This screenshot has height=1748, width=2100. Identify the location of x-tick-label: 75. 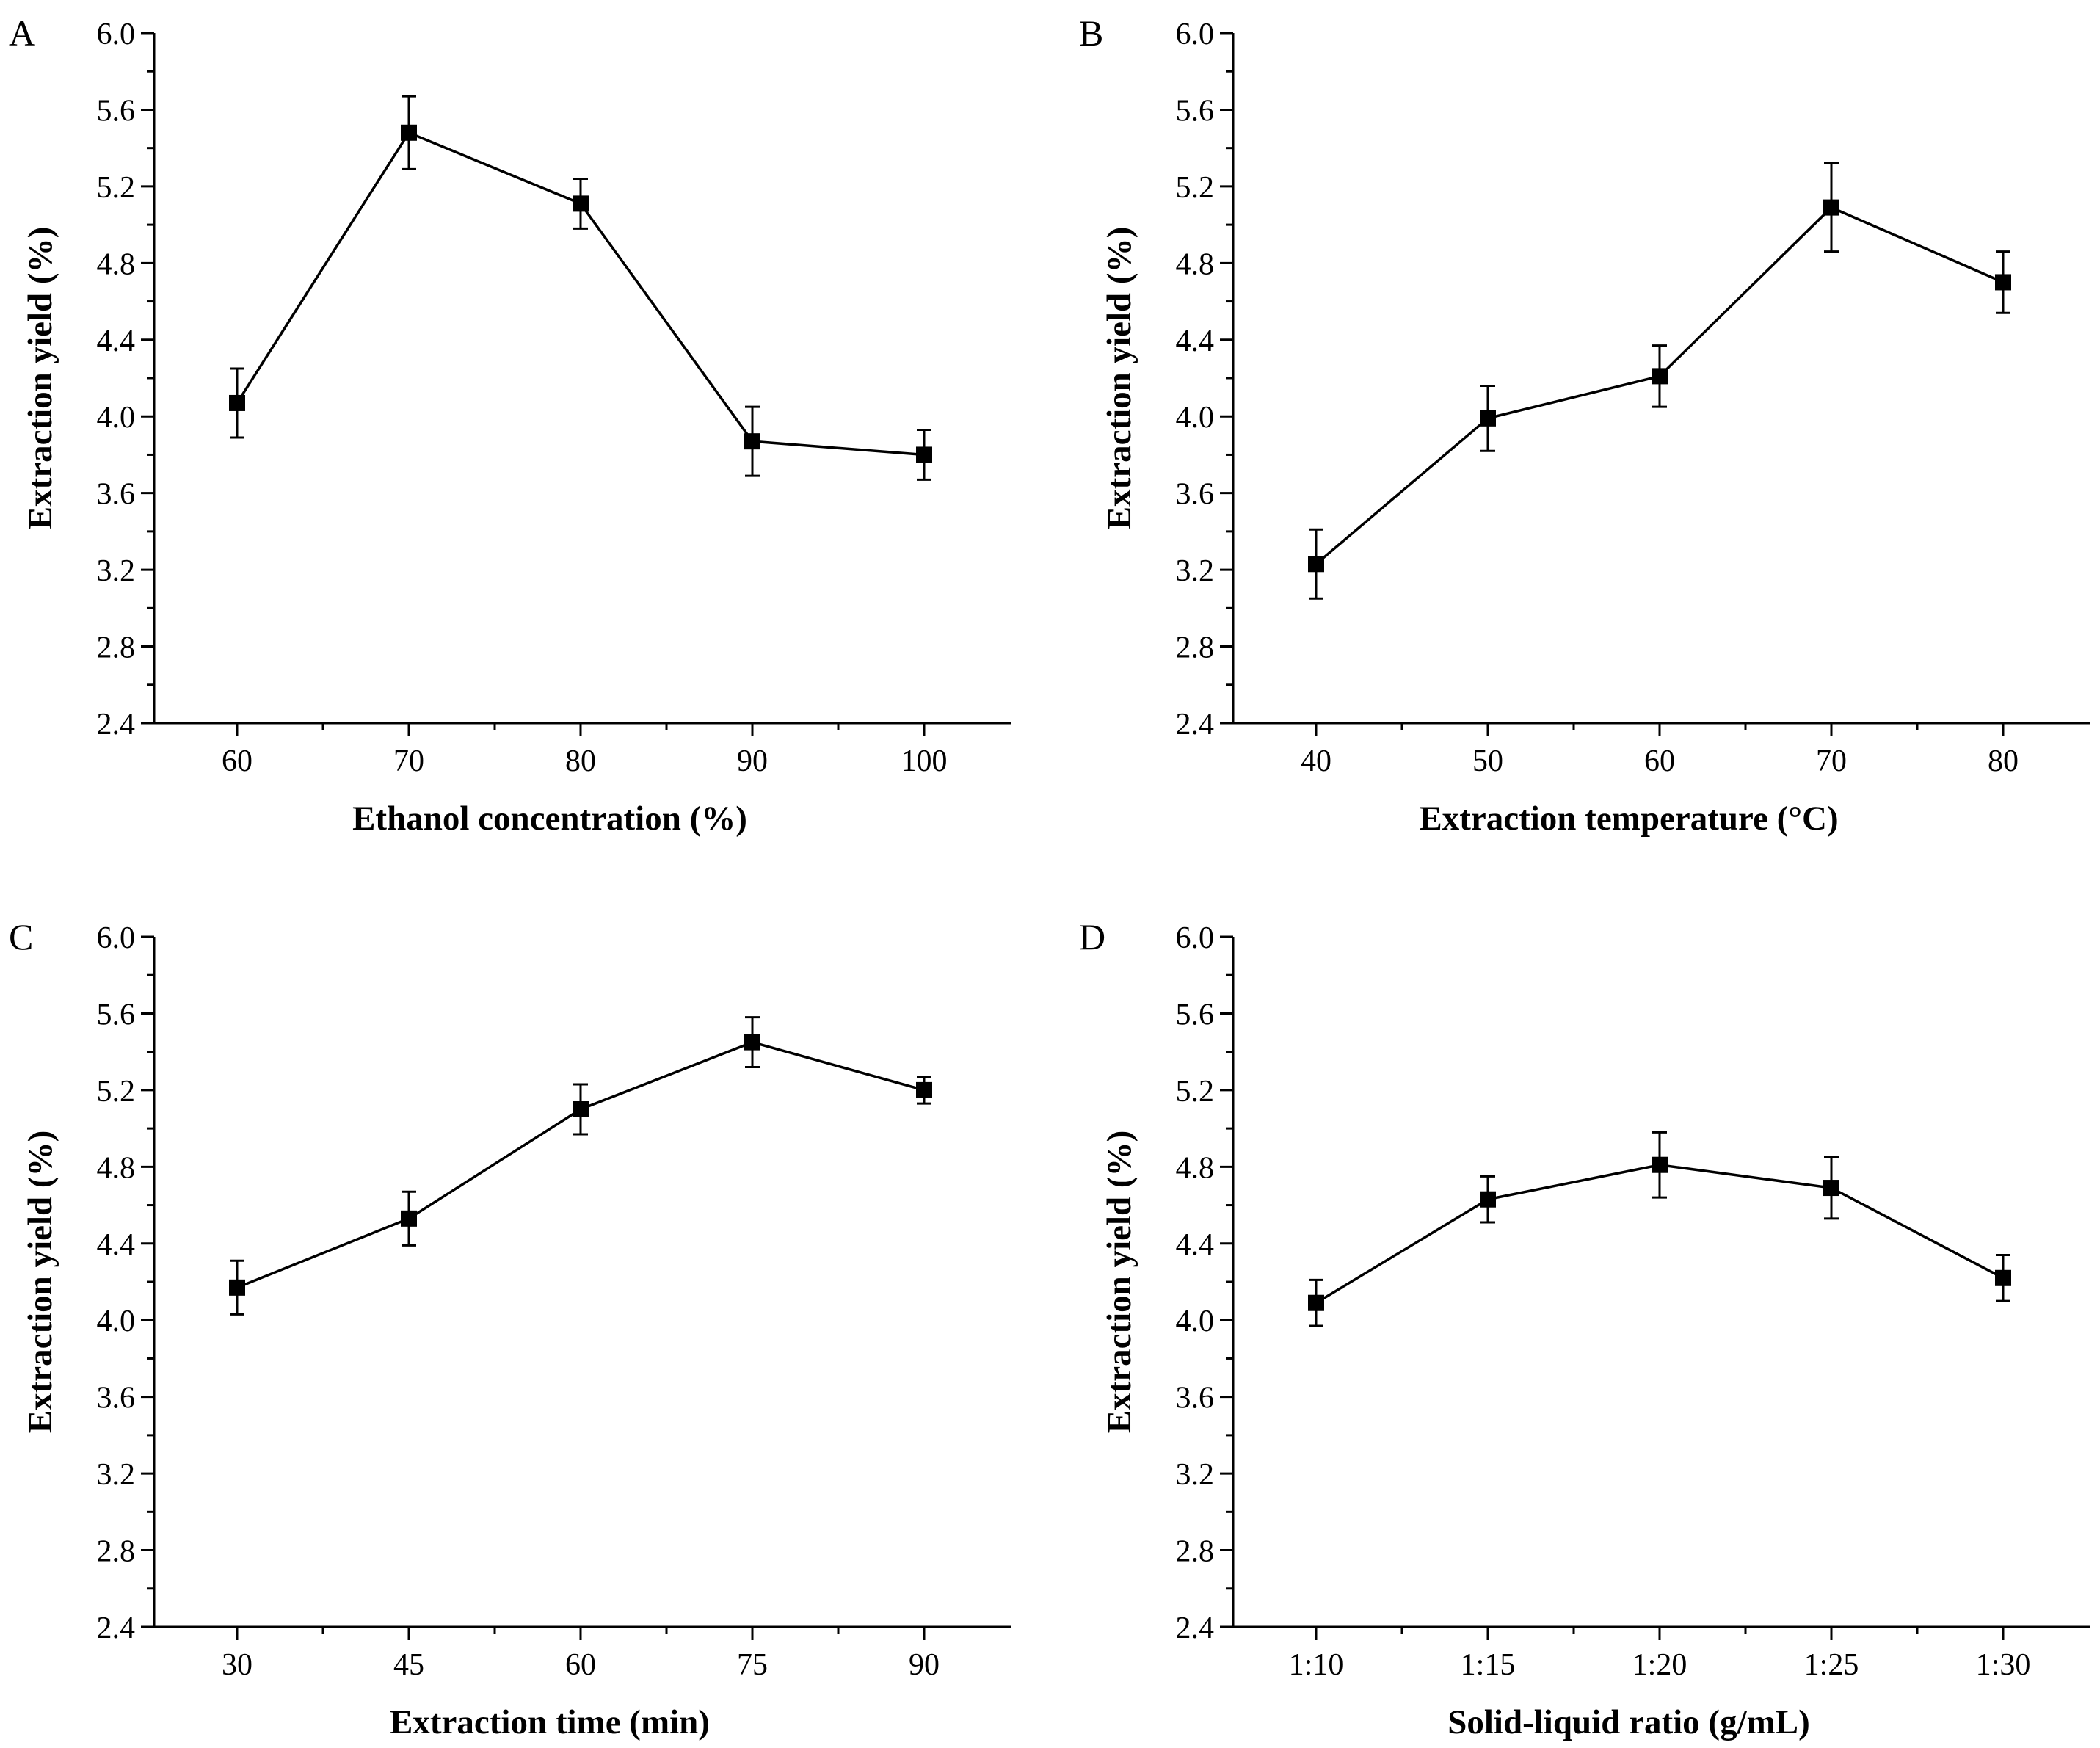
(753, 1665).